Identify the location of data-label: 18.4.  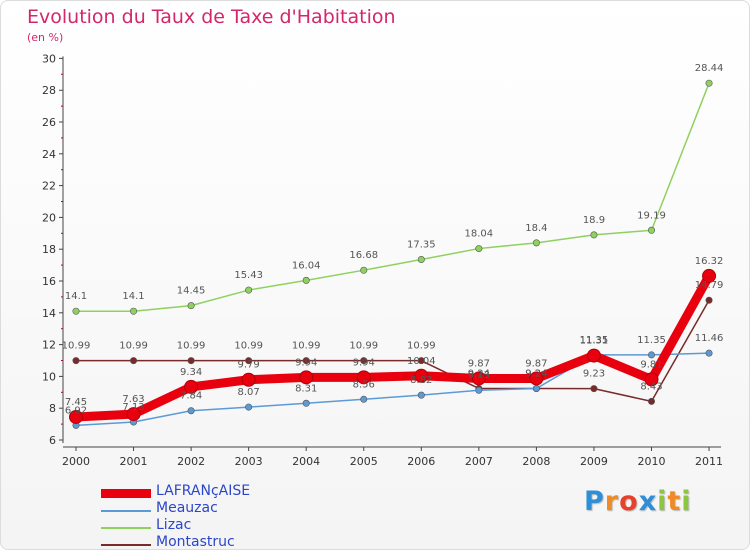
(536, 228).